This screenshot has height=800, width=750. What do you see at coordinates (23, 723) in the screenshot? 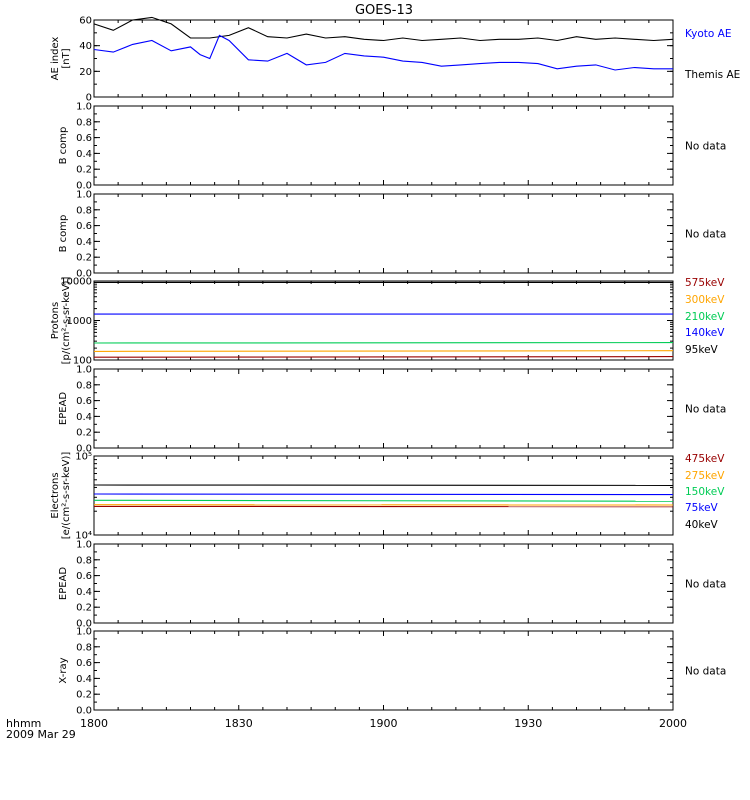
I see `time-format-label: hhmm` at bounding box center [23, 723].